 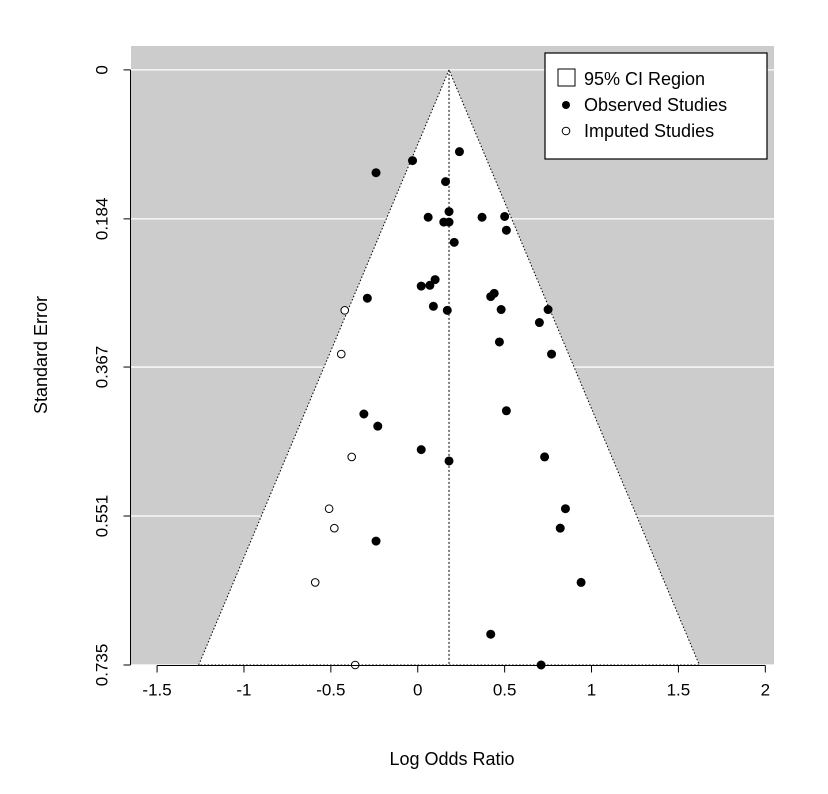 I want to click on x-tick-label: -1.5, so click(x=156, y=690).